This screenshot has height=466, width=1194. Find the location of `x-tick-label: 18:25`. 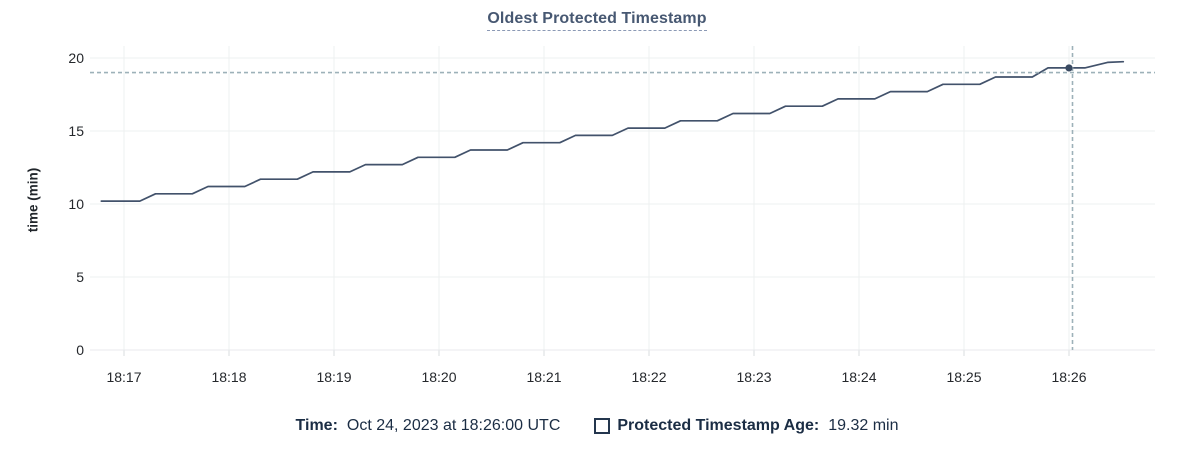

x-tick-label: 18:25 is located at coordinates (963, 377).